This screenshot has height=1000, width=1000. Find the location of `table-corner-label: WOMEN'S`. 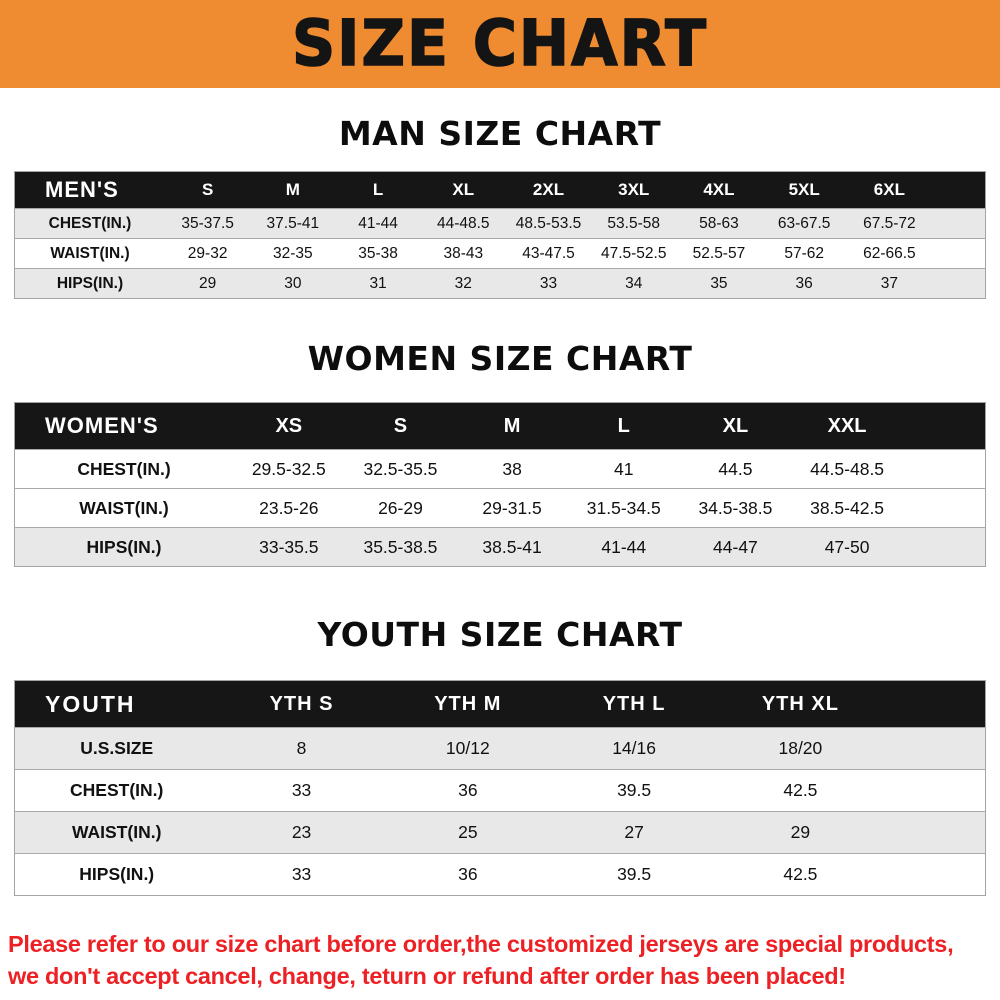

table-corner-label: WOMEN'S is located at coordinates (123, 426).